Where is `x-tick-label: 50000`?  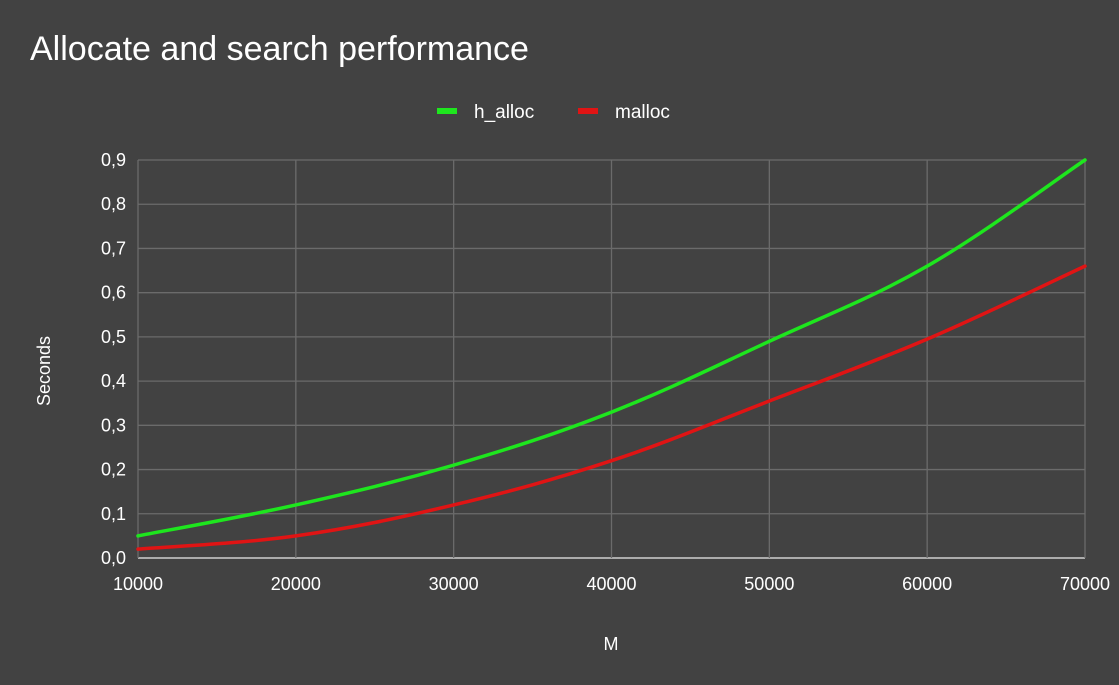 x-tick-label: 50000 is located at coordinates (769, 584).